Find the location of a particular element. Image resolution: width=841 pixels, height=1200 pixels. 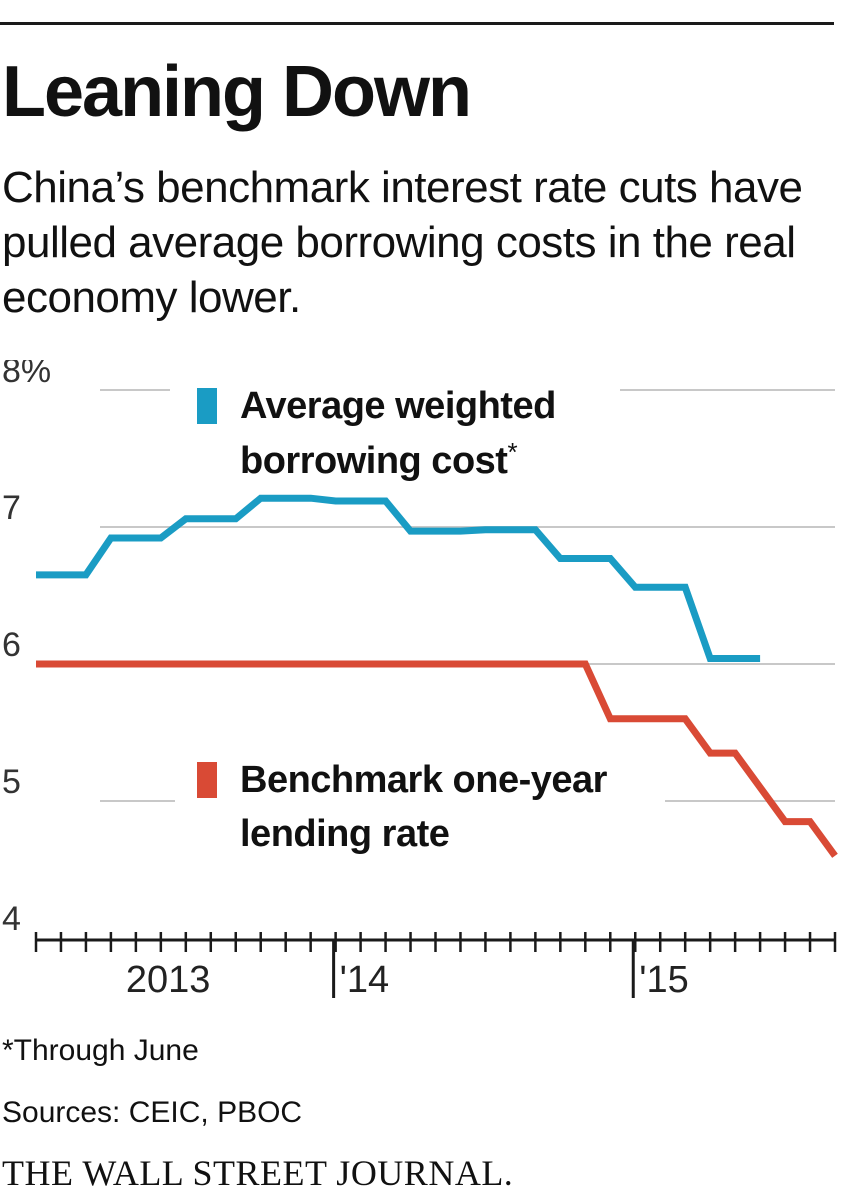

series-label-footnote-mark: * is located at coordinates (512, 452).